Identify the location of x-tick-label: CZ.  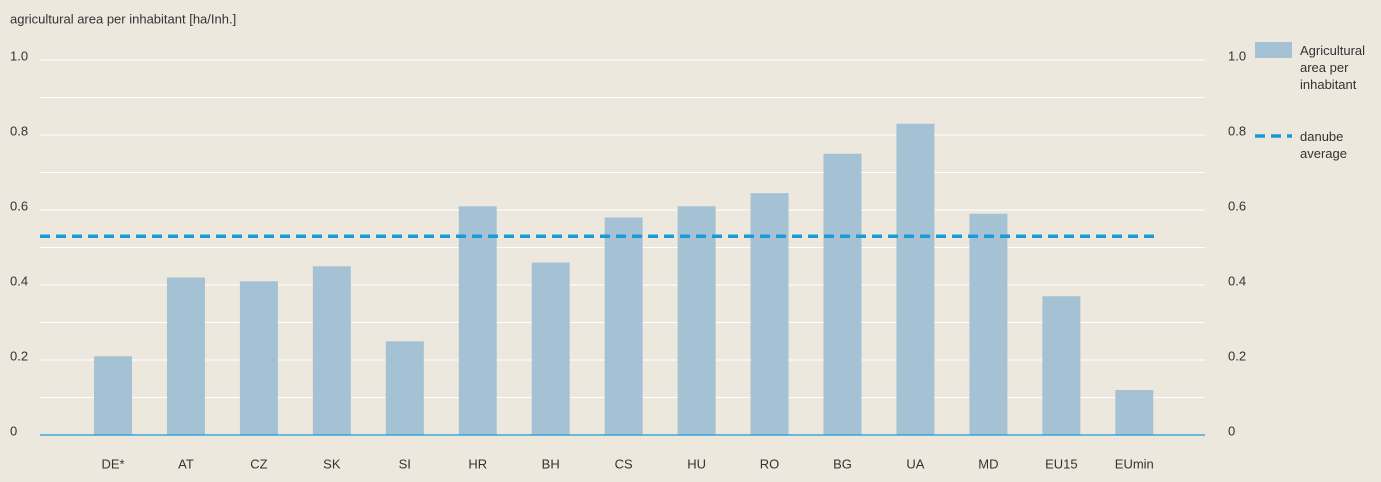
(258, 463).